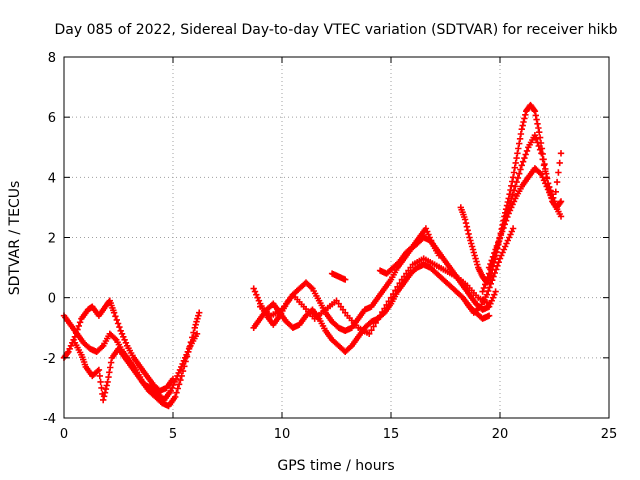  Describe the element at coordinates (64, 434) in the screenshot. I see `x-tick-label: 0` at that location.